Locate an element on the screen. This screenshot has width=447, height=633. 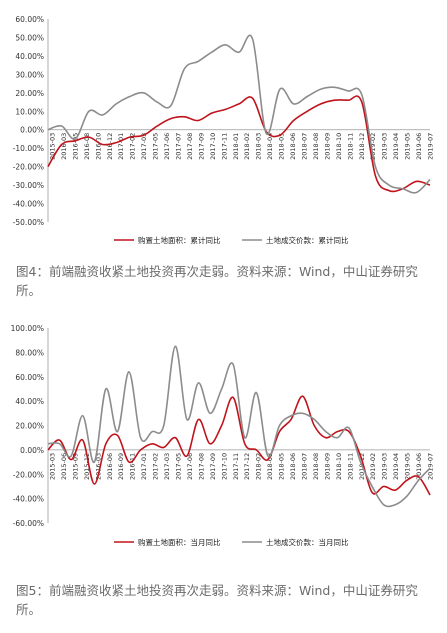
y-tick-label: -10.00% is located at coordinates (28, 148).